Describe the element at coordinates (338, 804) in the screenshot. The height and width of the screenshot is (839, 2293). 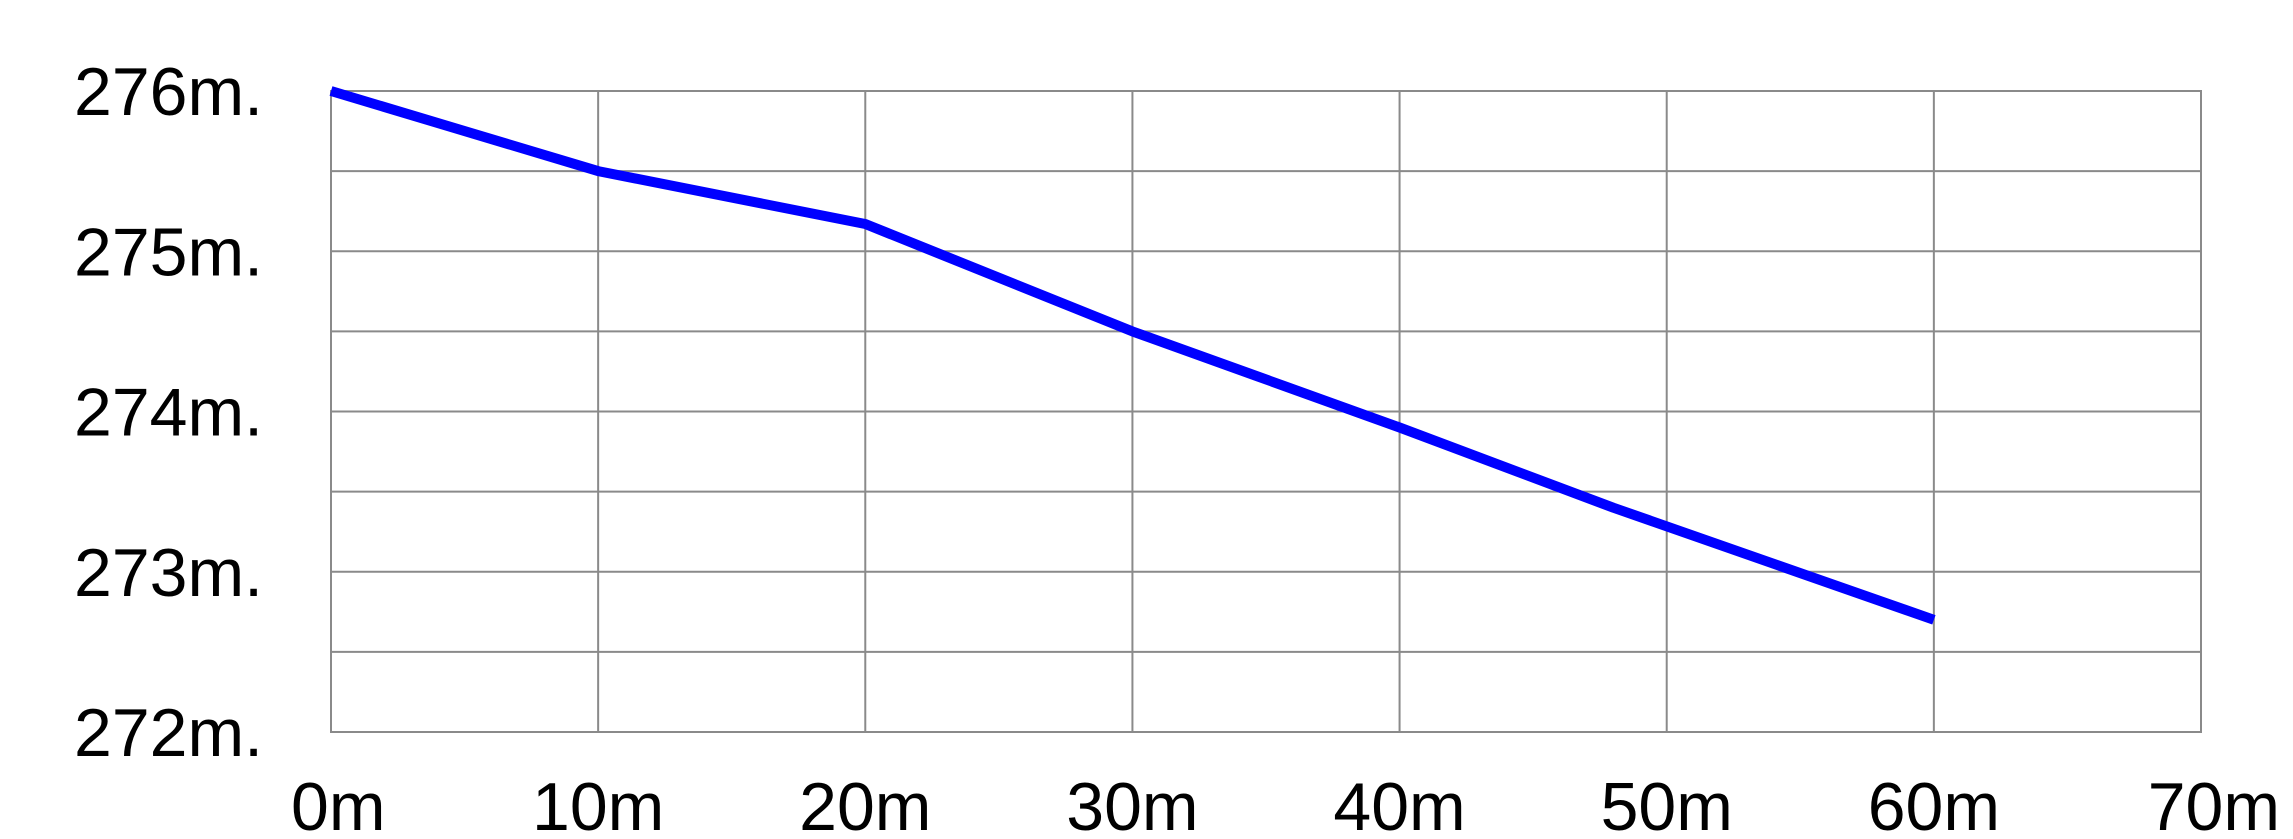
I see `x-tick-label: 0m` at that location.